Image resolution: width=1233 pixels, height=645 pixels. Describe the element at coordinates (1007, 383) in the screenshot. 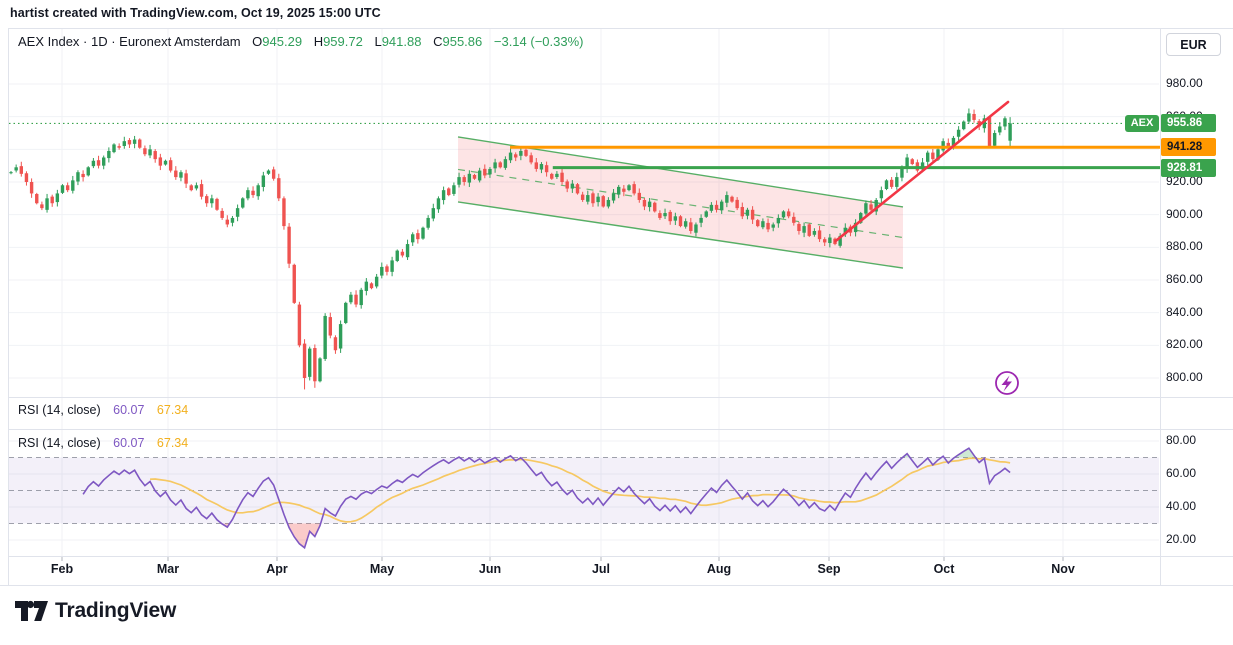

I see `flash-icon` at that location.